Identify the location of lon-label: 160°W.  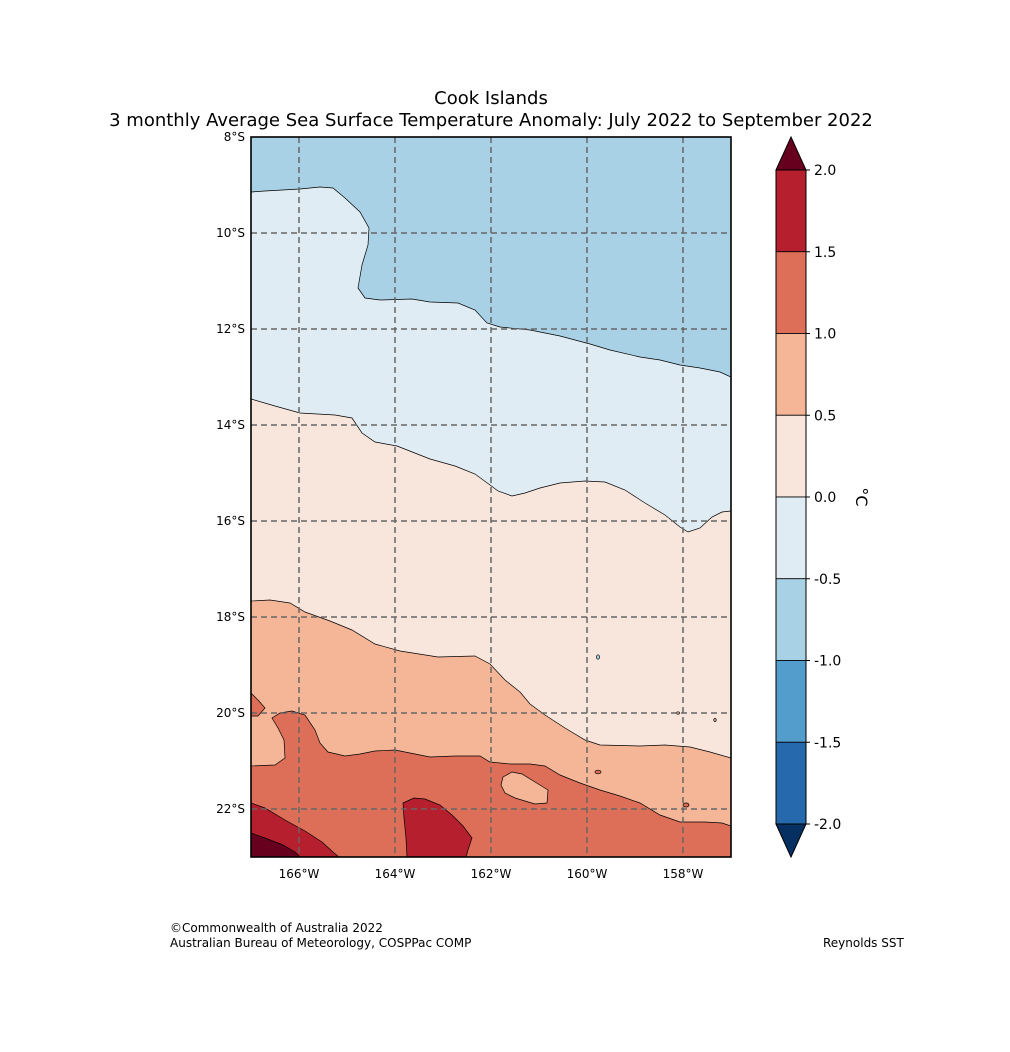
(587, 874).